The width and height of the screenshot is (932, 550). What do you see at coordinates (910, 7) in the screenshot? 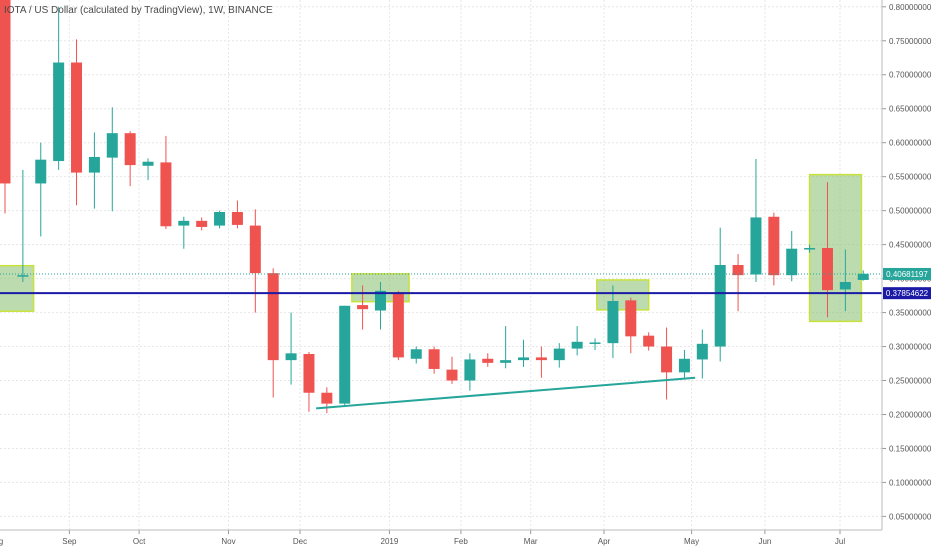
I see `y-tick-label: 0.80000000` at bounding box center [910, 7].